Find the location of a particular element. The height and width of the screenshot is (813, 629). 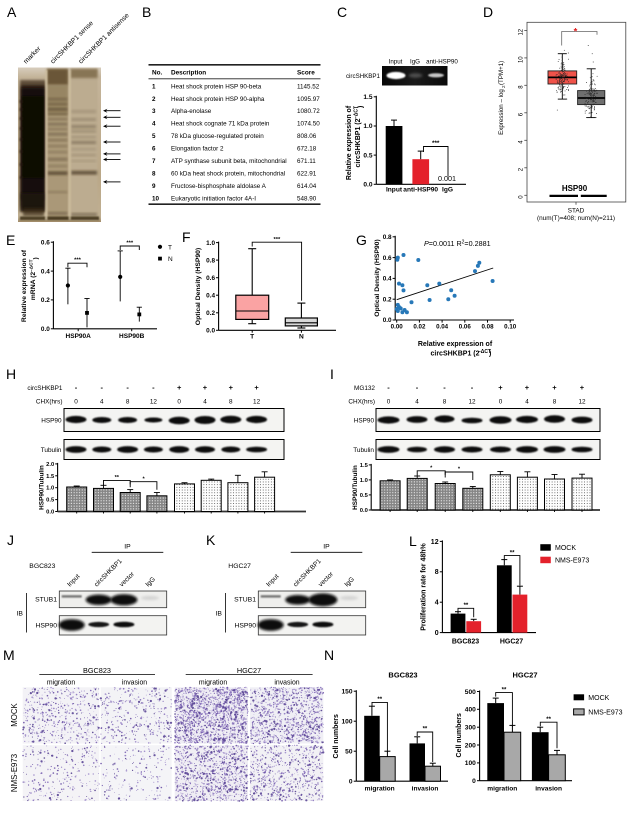

svg-text: Expression – log is located at coordinates (501, 112).